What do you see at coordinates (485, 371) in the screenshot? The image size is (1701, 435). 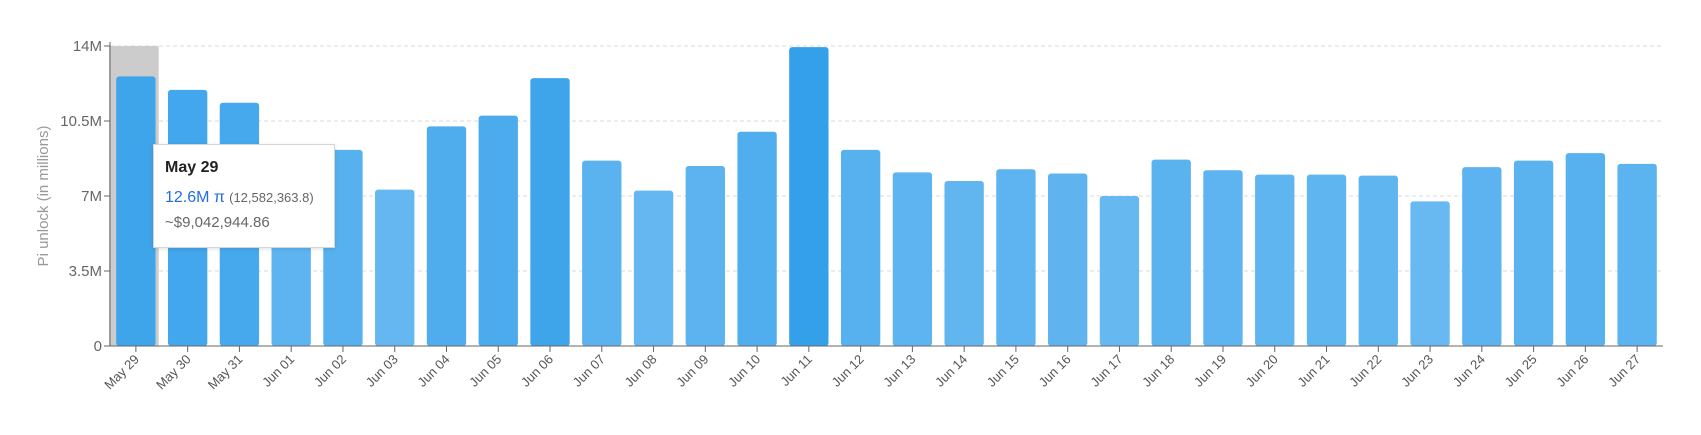 I see `x-tick-label: Jun 05` at bounding box center [485, 371].